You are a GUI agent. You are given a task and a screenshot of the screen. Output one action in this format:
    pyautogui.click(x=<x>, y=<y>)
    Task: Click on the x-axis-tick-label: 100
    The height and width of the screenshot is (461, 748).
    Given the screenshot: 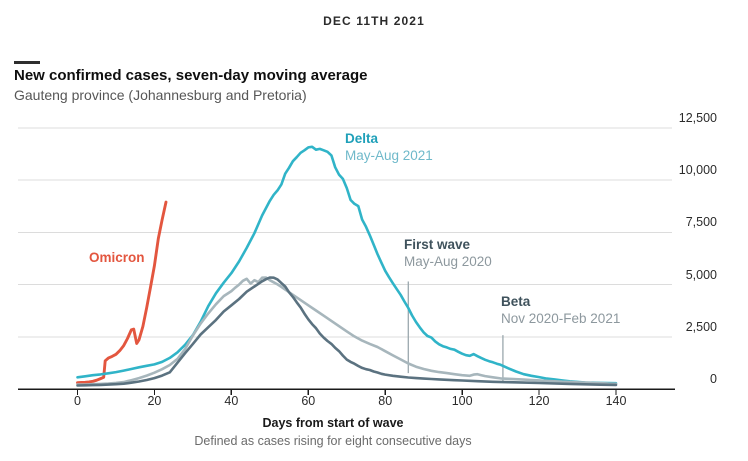 What is the action you would take?
    pyautogui.click(x=462, y=401)
    